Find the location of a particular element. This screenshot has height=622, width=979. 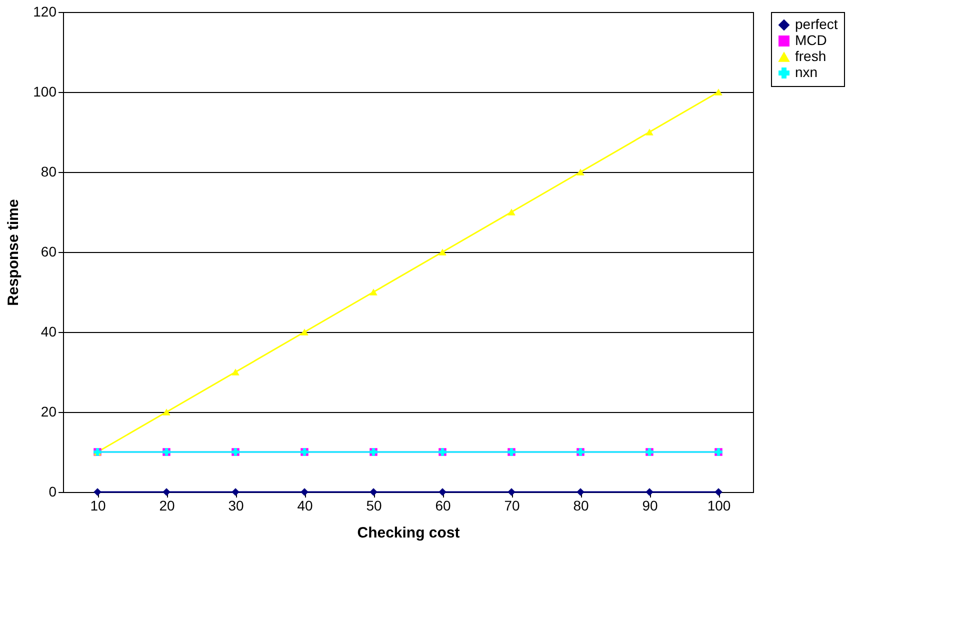

legend-label: nxn is located at coordinates (806, 72).